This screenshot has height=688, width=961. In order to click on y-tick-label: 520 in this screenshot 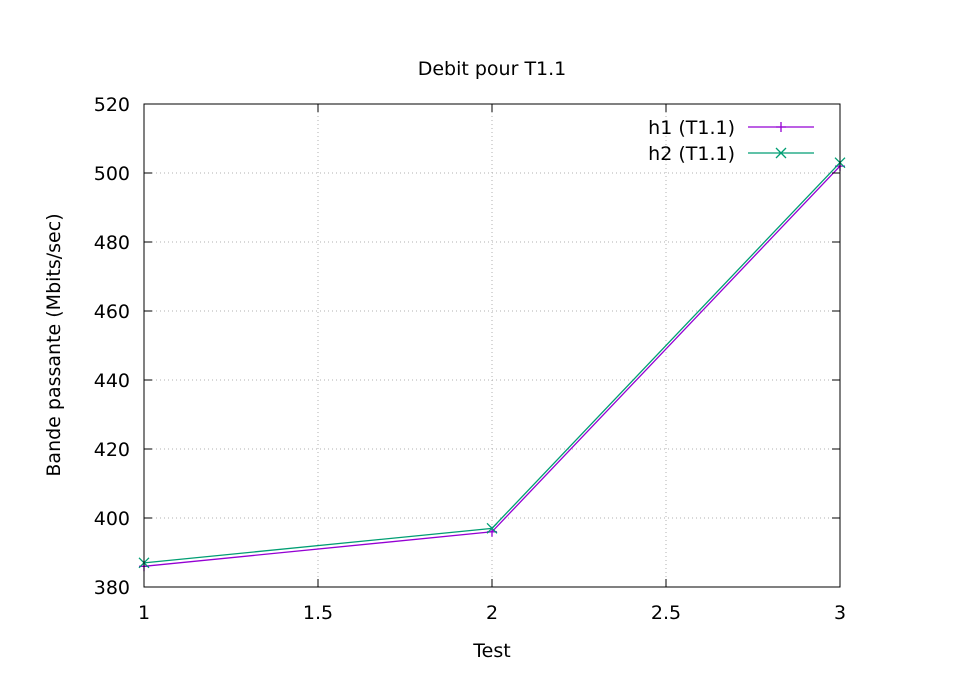, I will do `click(112, 105)`.